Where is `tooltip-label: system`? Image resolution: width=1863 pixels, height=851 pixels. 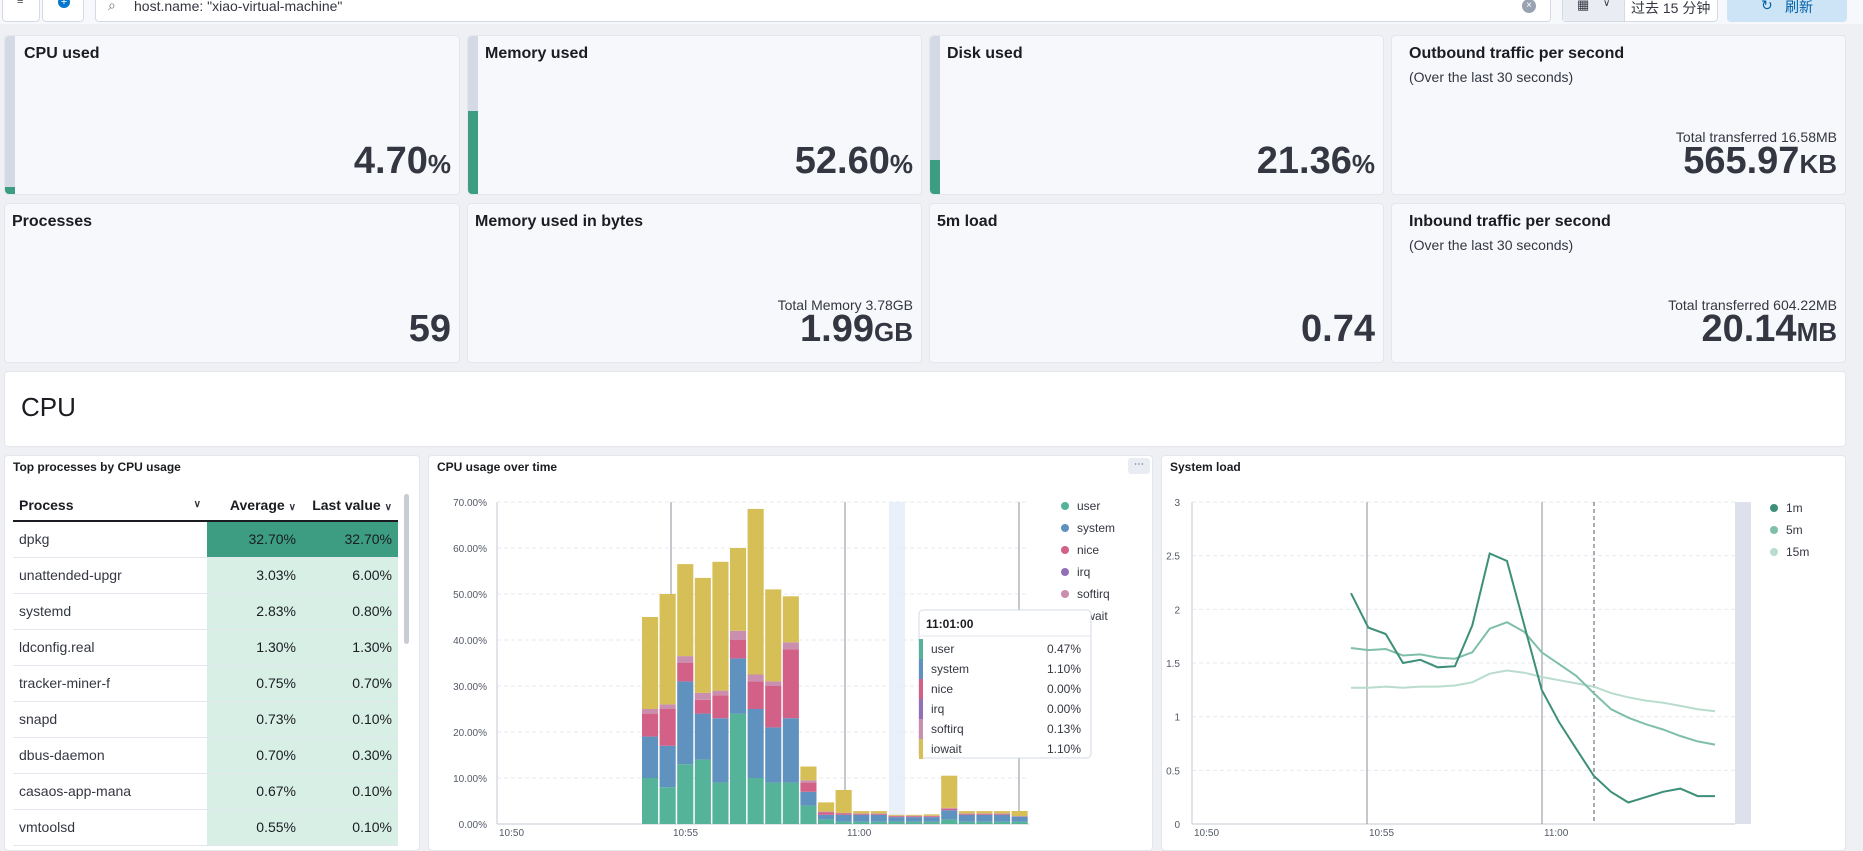 tooltip-label: system is located at coordinates (950, 669).